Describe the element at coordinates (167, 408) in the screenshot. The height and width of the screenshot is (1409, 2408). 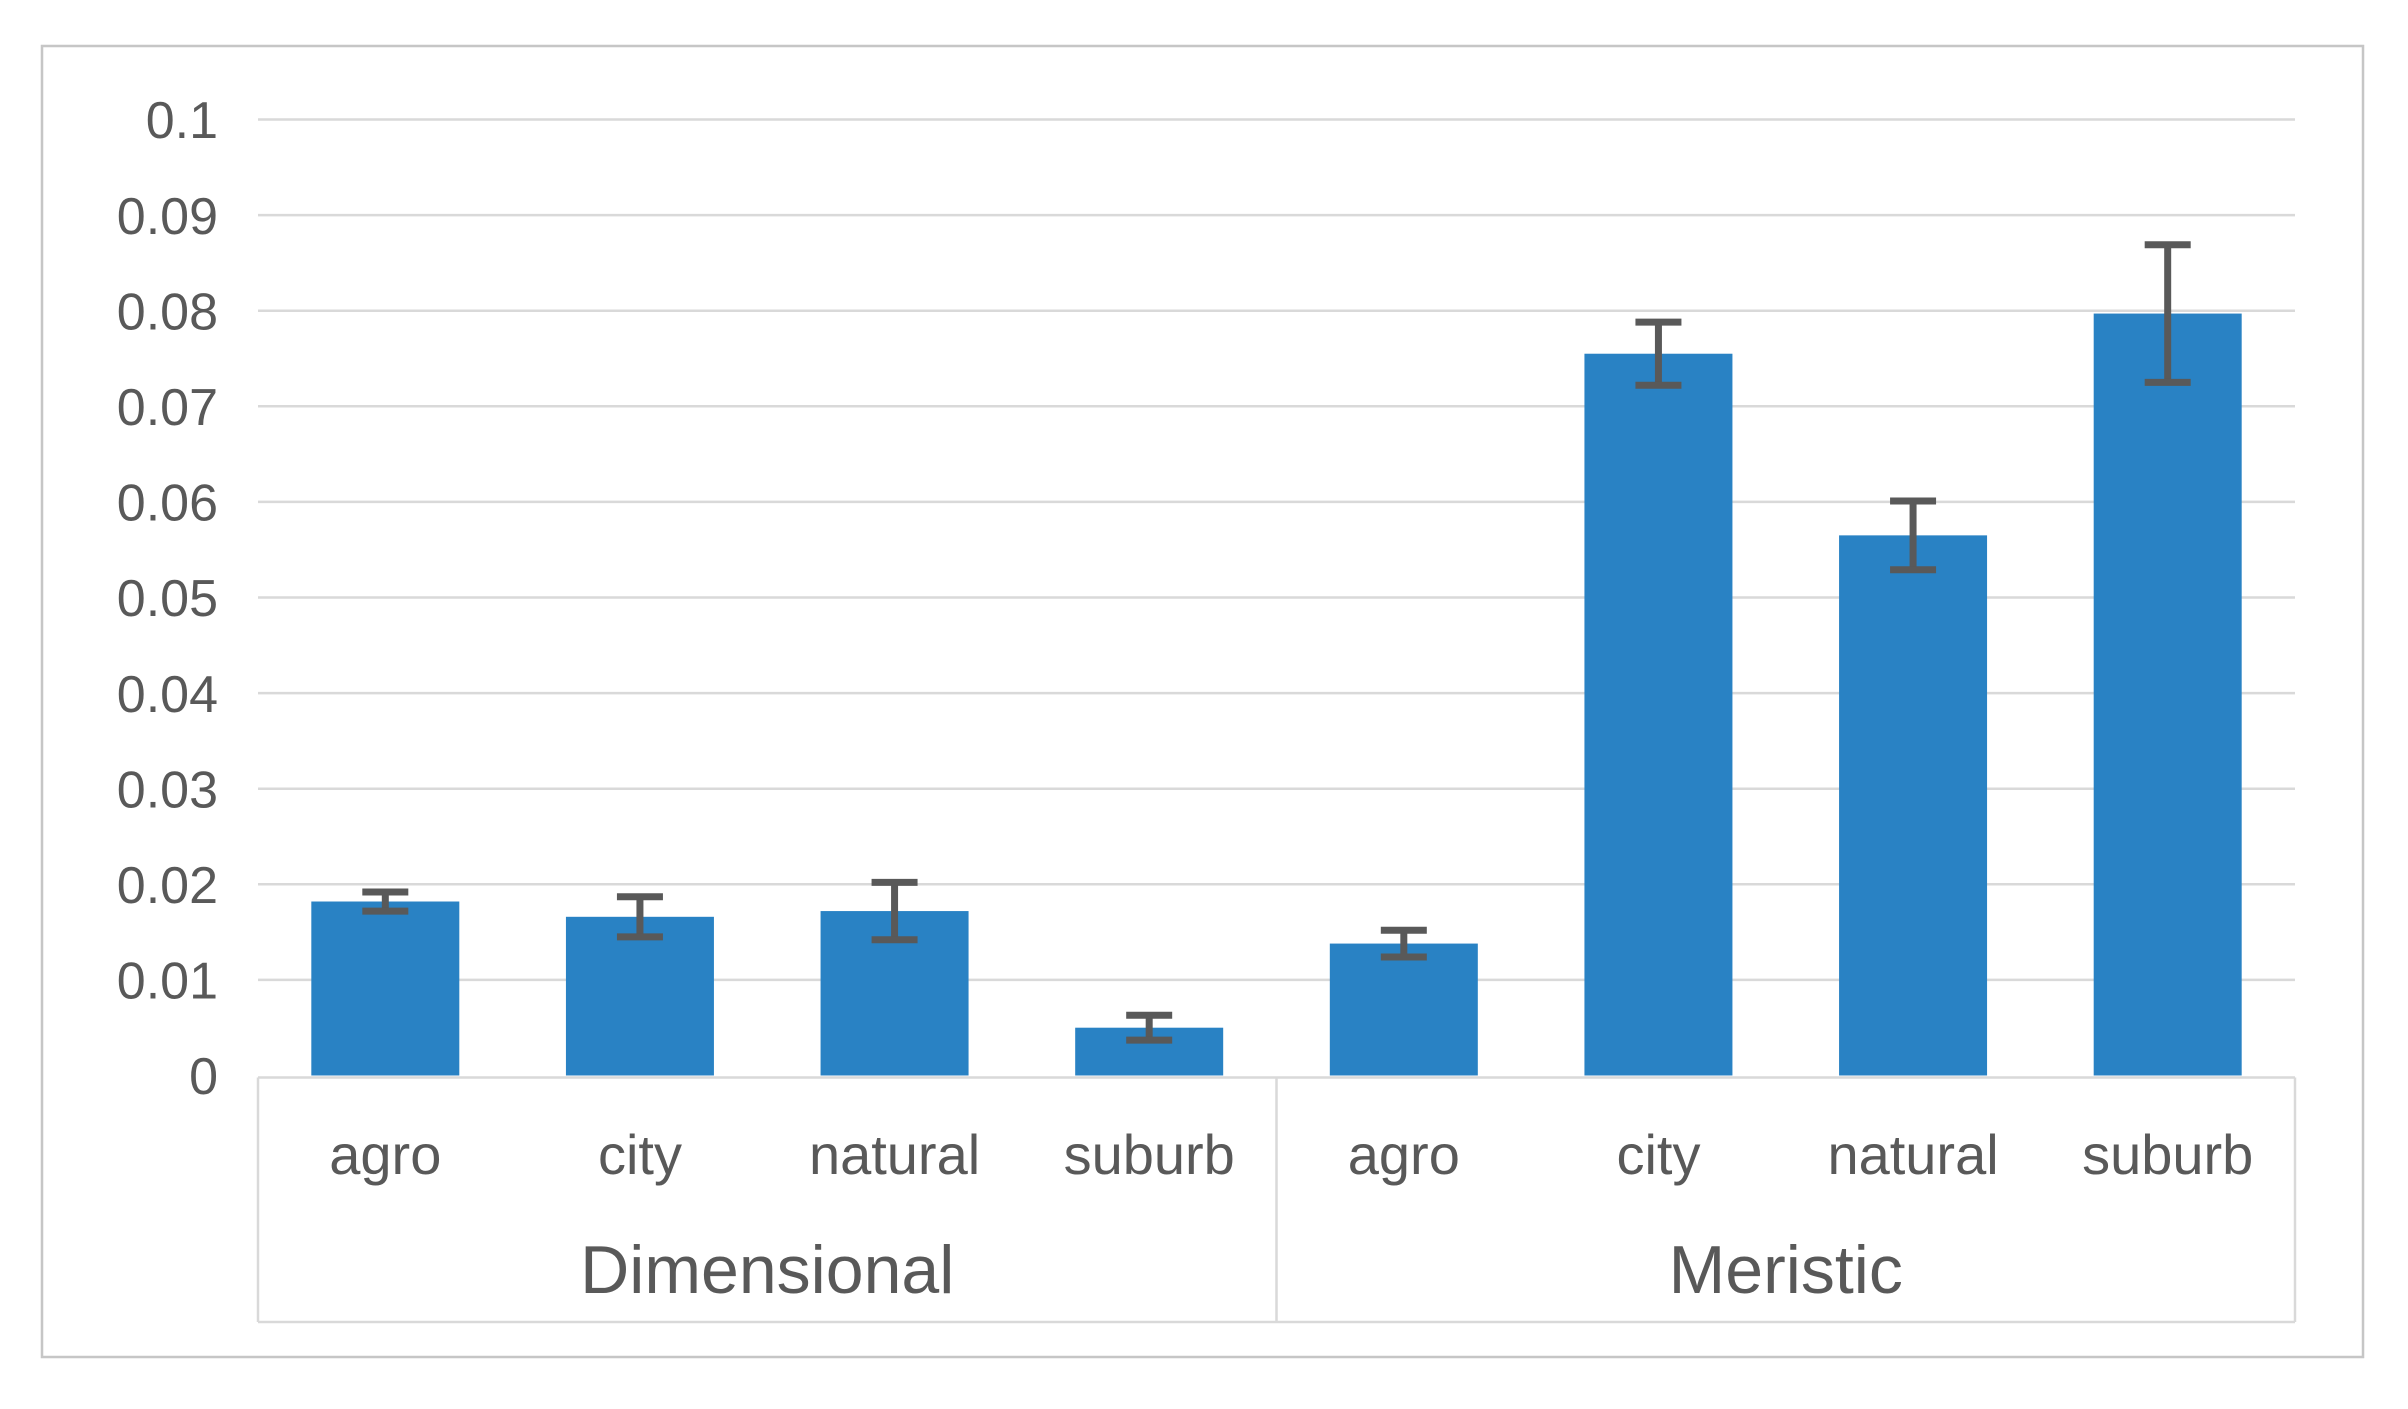
I see `y-tick-label: 0.07` at that location.